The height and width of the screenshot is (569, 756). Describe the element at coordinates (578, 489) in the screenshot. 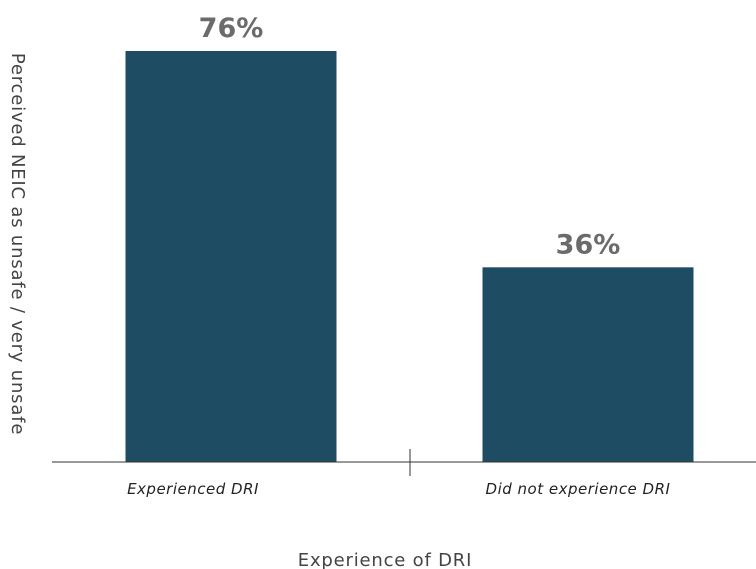

I see `category-label-2: Did not experience DRI` at that location.